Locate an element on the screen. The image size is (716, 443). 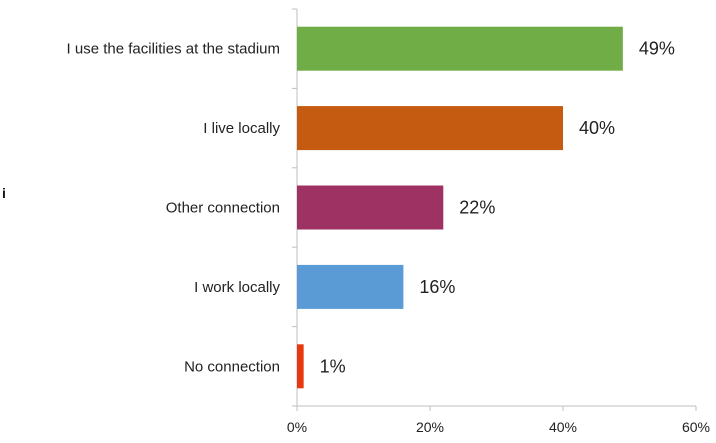
category-label: No connection is located at coordinates (232, 366).